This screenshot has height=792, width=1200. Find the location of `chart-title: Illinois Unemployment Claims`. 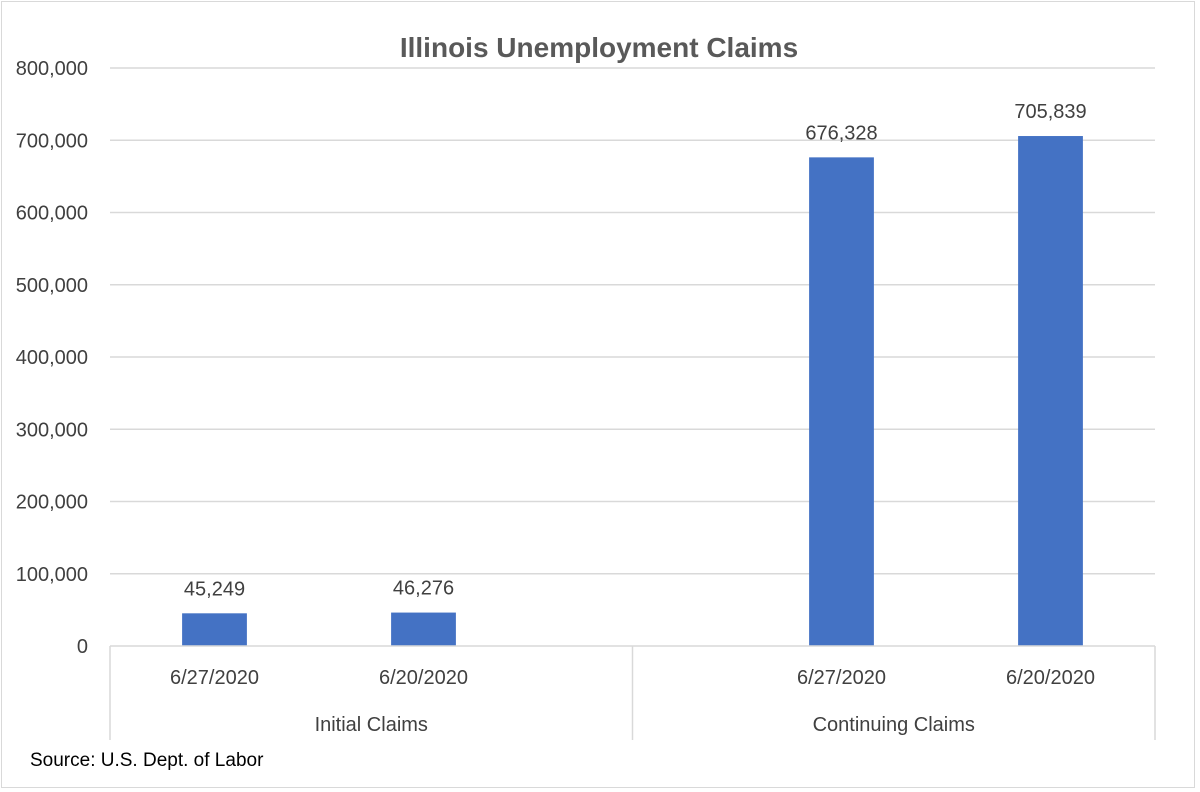

chart-title: Illinois Unemployment Claims is located at coordinates (599, 47).